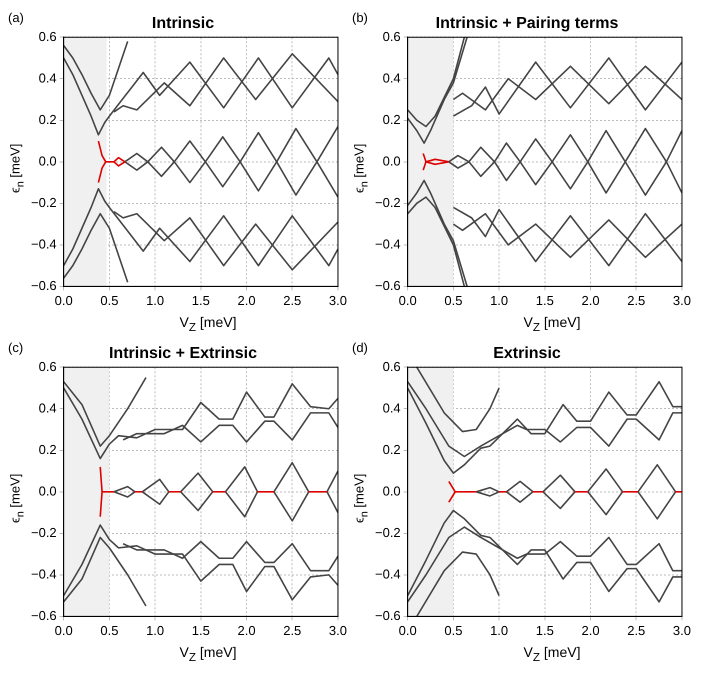  Describe the element at coordinates (16, 347) in the screenshot. I see `text: (c)` at that location.